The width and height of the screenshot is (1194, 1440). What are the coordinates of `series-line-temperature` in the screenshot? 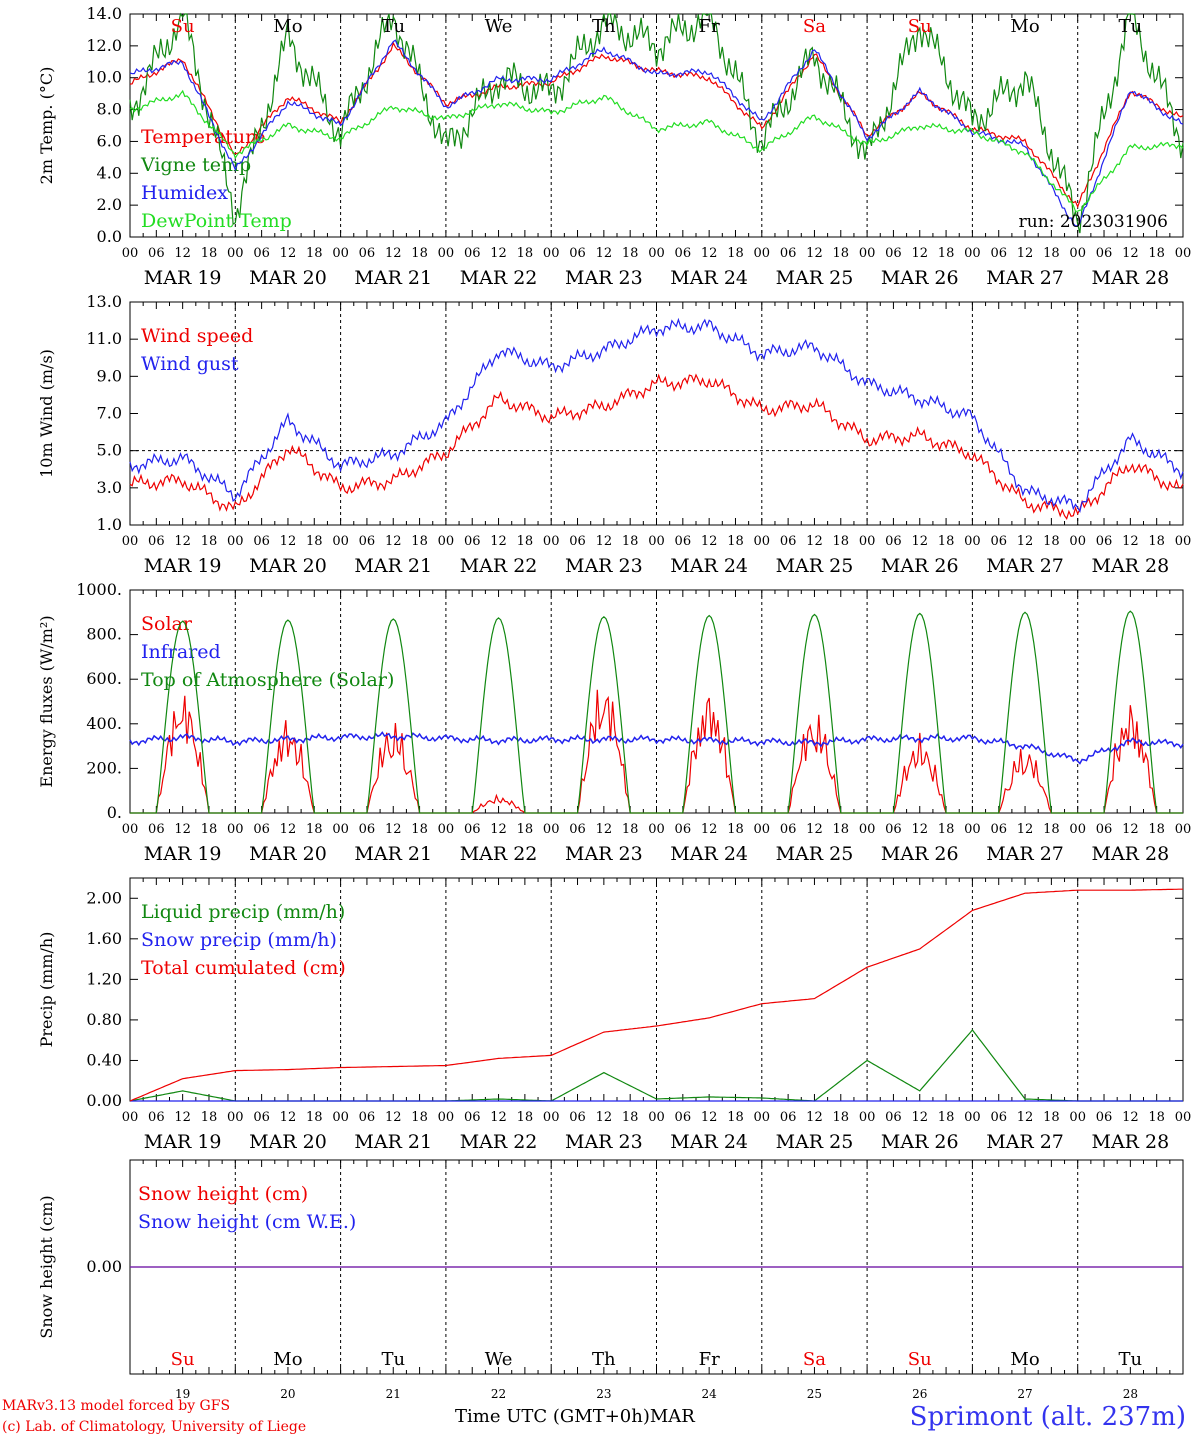 It's located at (656, 125).